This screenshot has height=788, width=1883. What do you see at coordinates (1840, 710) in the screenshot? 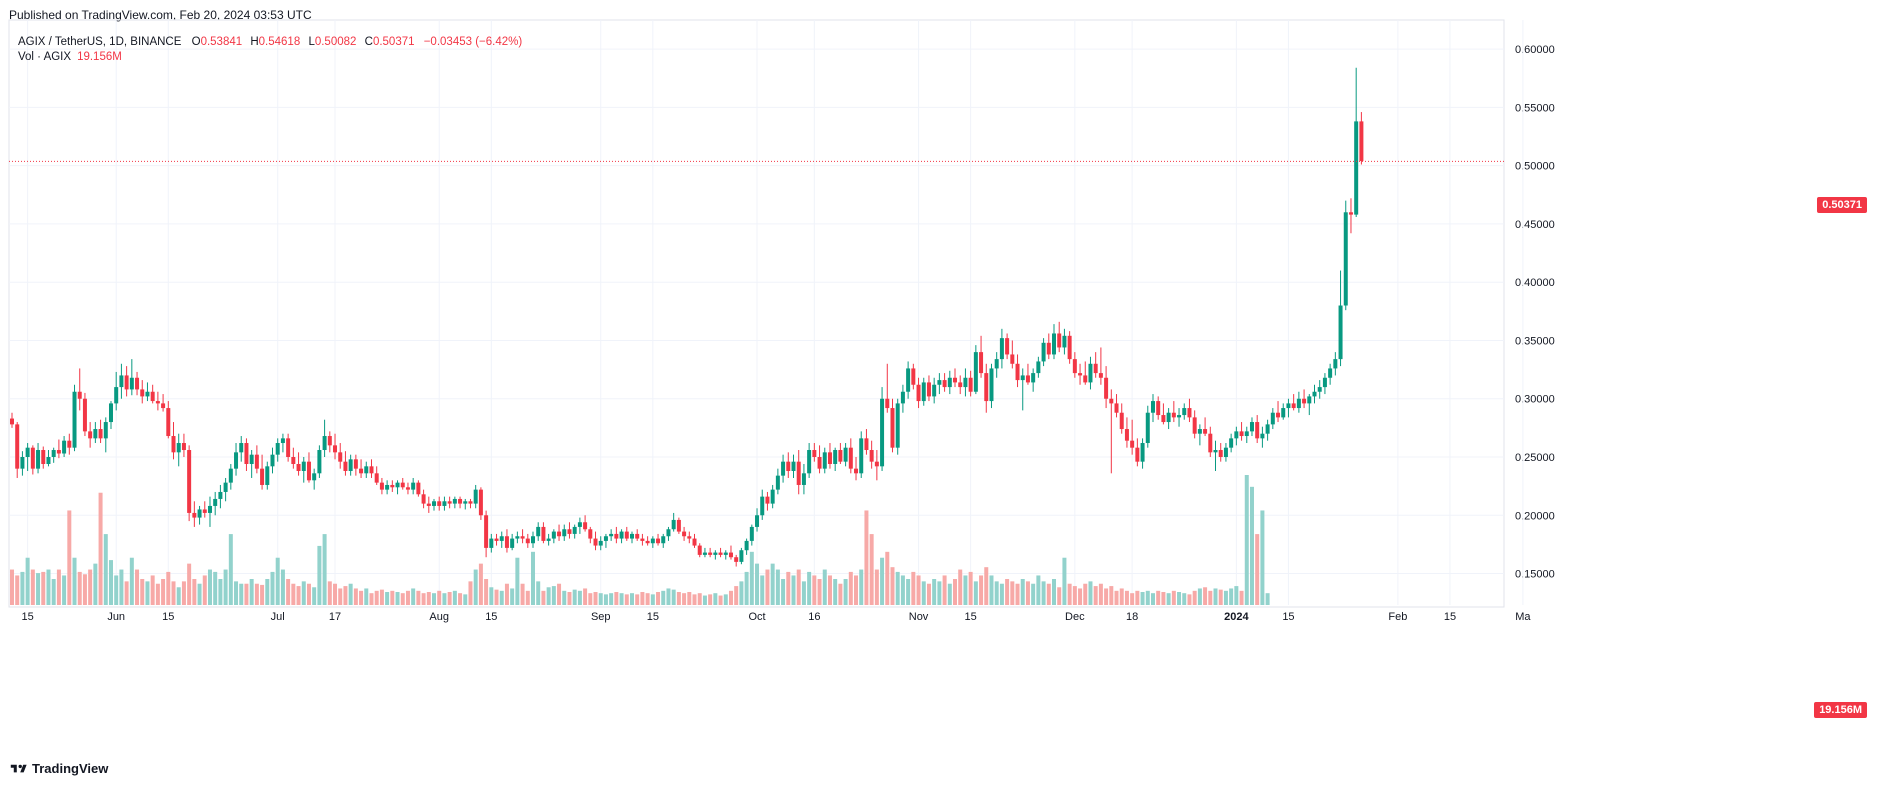
I see `last-volume-tag: 19.156M` at bounding box center [1840, 710].